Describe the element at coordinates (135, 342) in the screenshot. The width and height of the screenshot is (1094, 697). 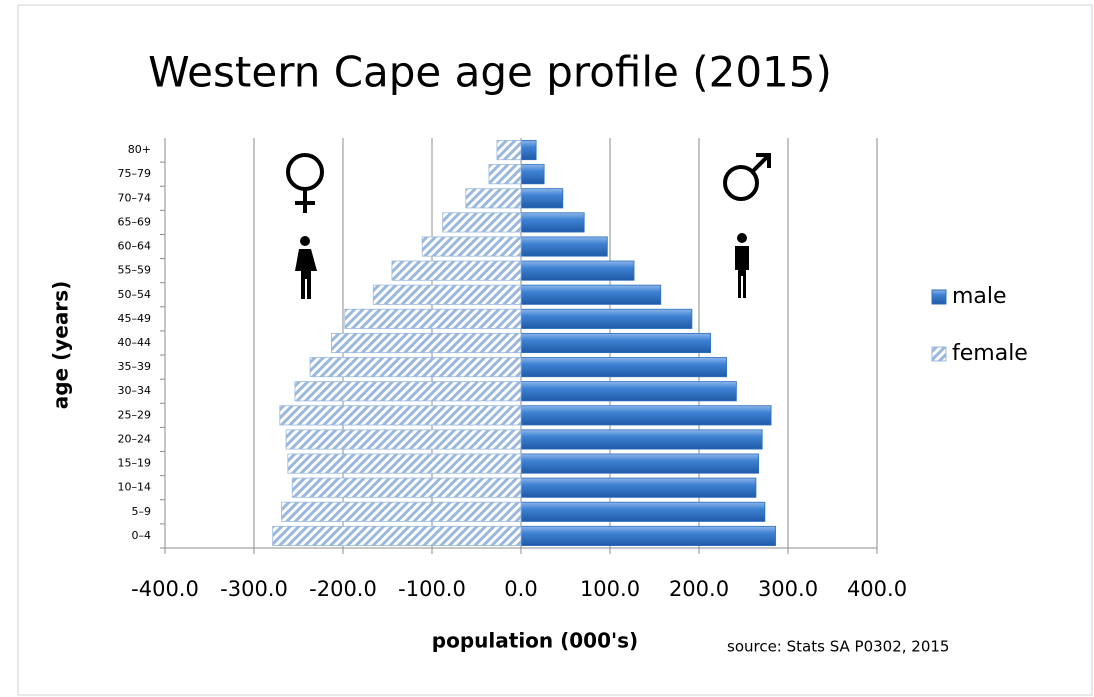
I see `y-tick-label: 40–44` at that location.